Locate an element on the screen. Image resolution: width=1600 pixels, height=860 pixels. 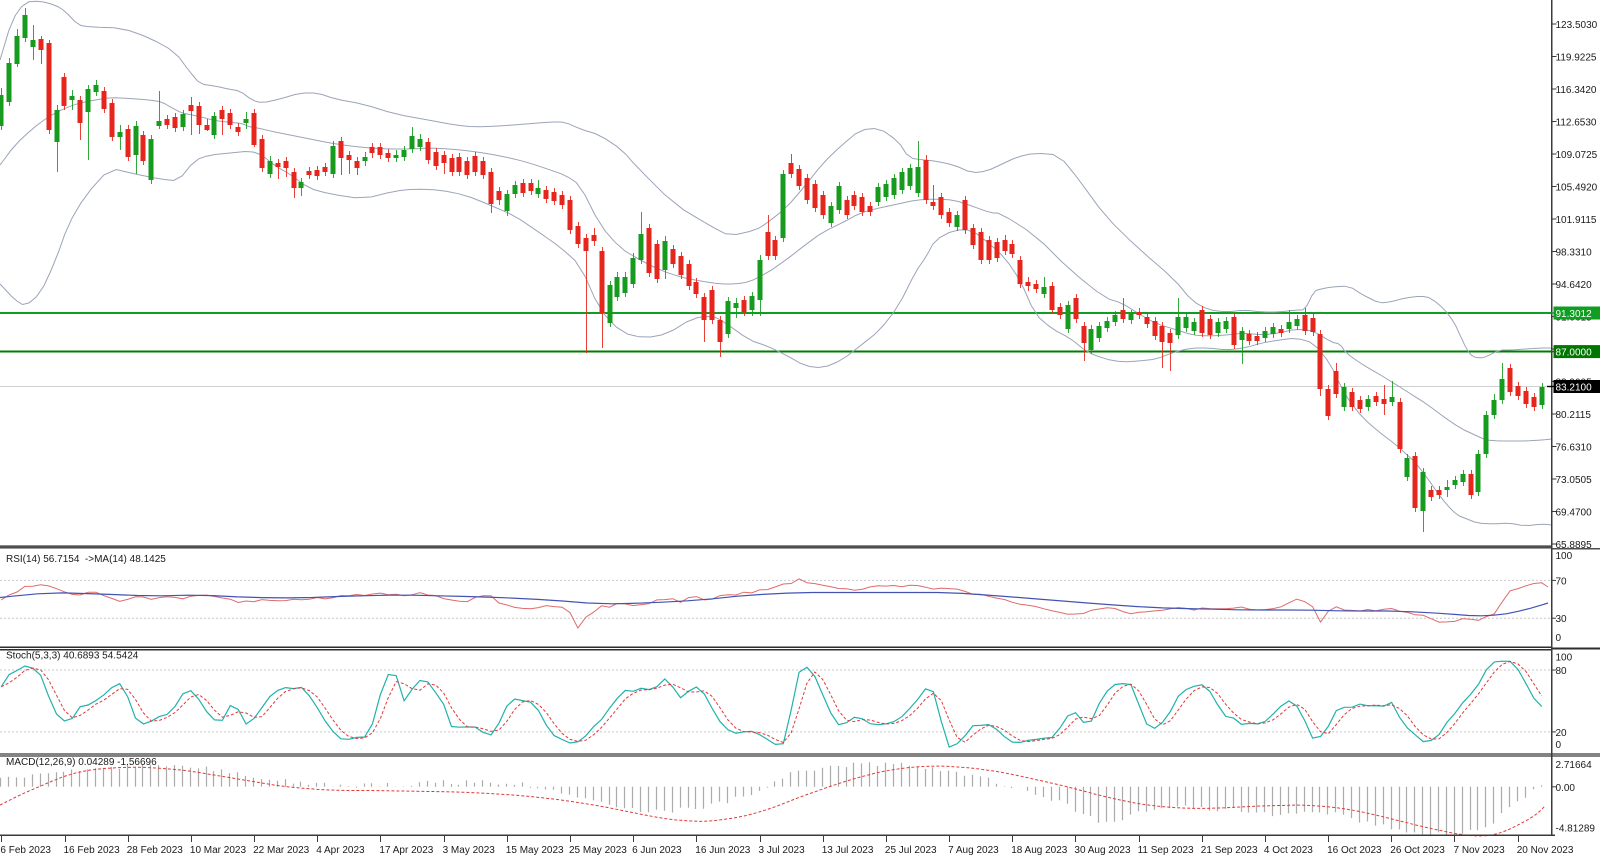
svg-text: 18 Aug 2023 is located at coordinates (1039, 850).